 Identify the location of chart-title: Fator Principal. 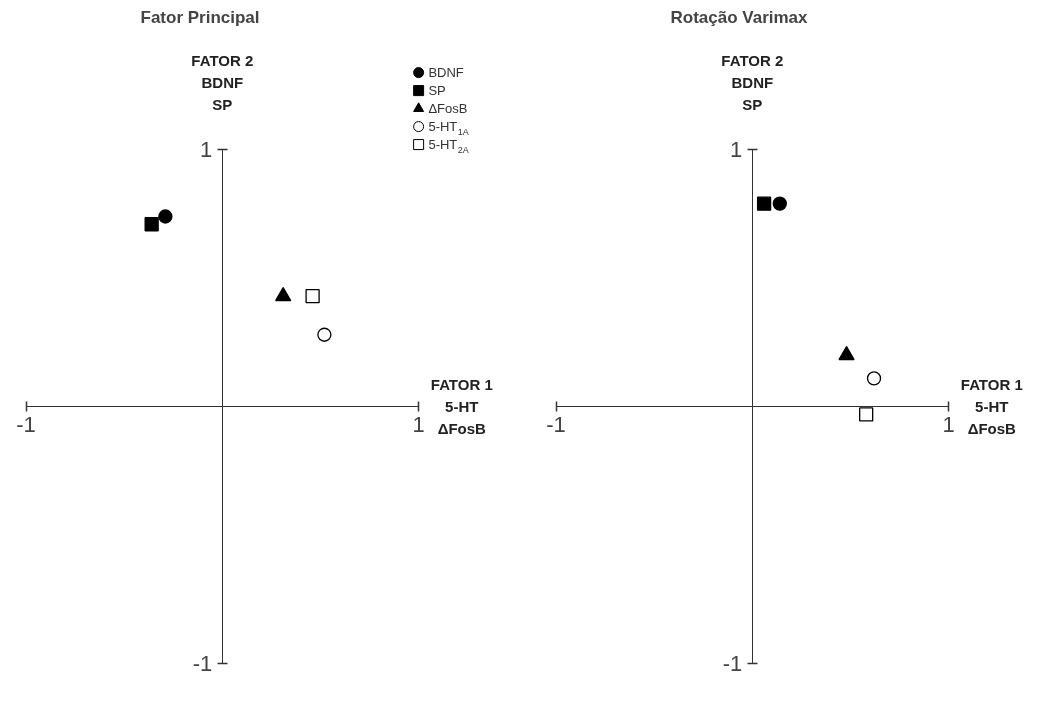
(200, 17).